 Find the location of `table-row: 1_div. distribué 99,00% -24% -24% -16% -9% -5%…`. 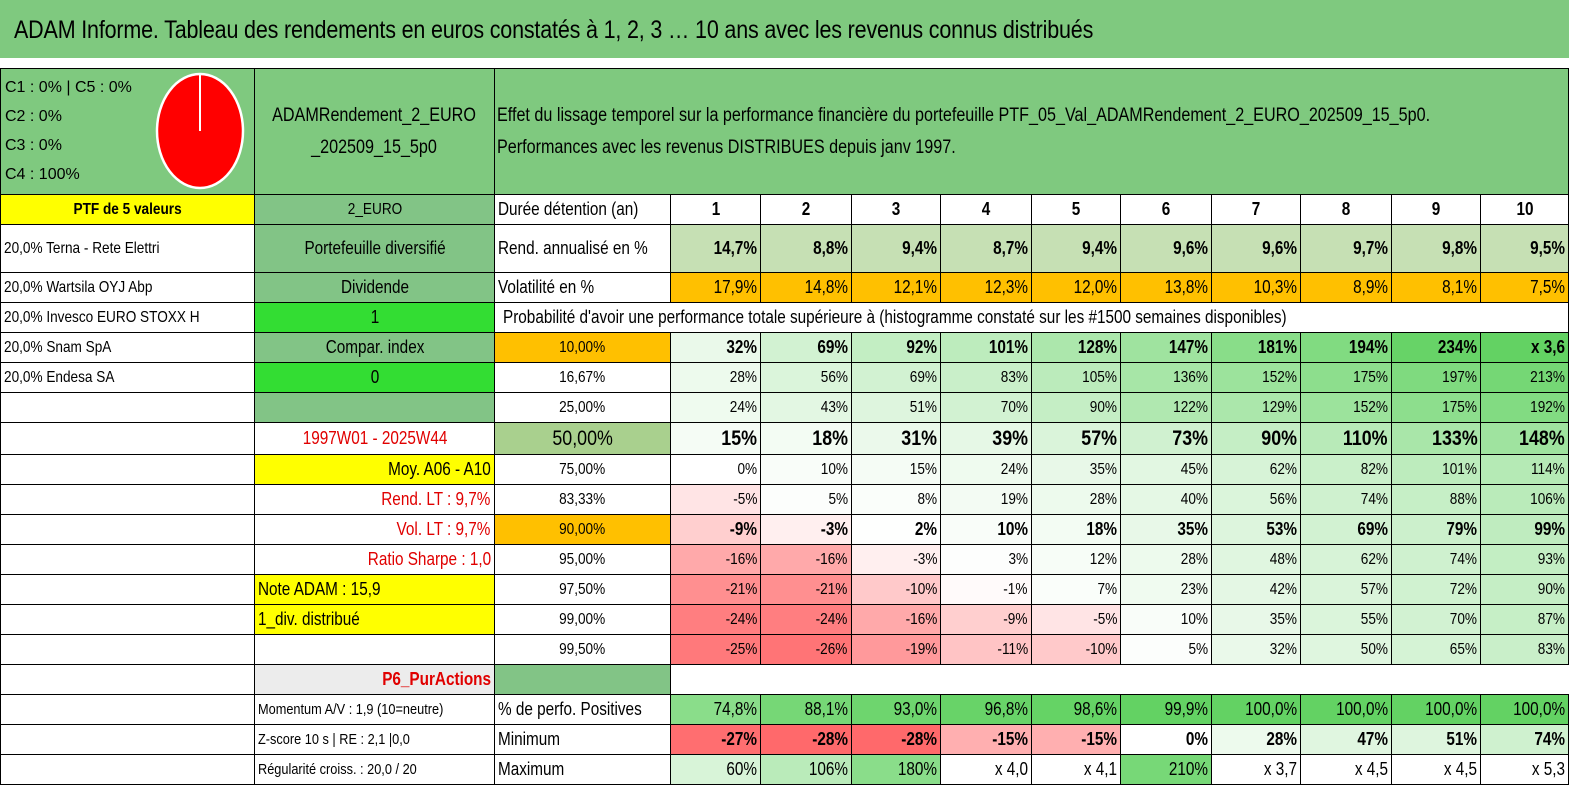

table-row: 1_div. distribué 99,00% -24% -24% -16% -9% -5%… is located at coordinates (784, 619).